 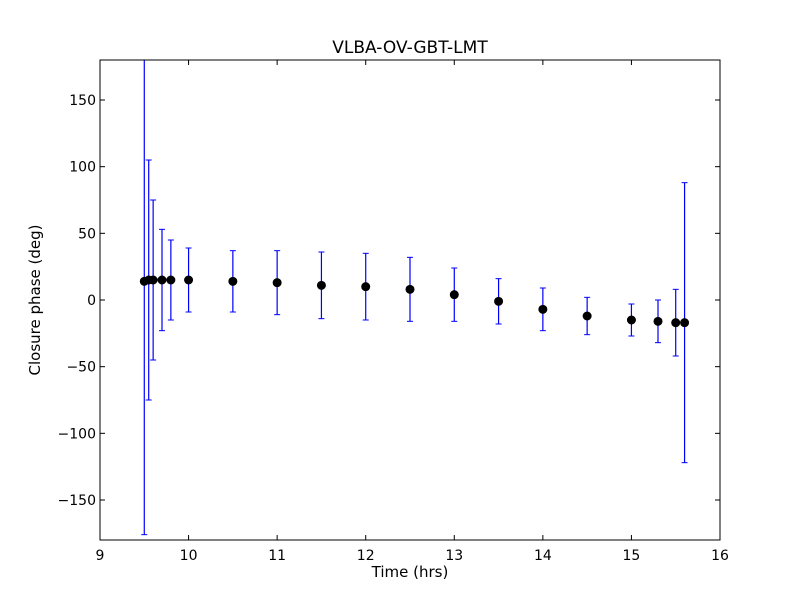 What do you see at coordinates (366, 556) in the screenshot?
I see `x-tick-label: 12` at bounding box center [366, 556].